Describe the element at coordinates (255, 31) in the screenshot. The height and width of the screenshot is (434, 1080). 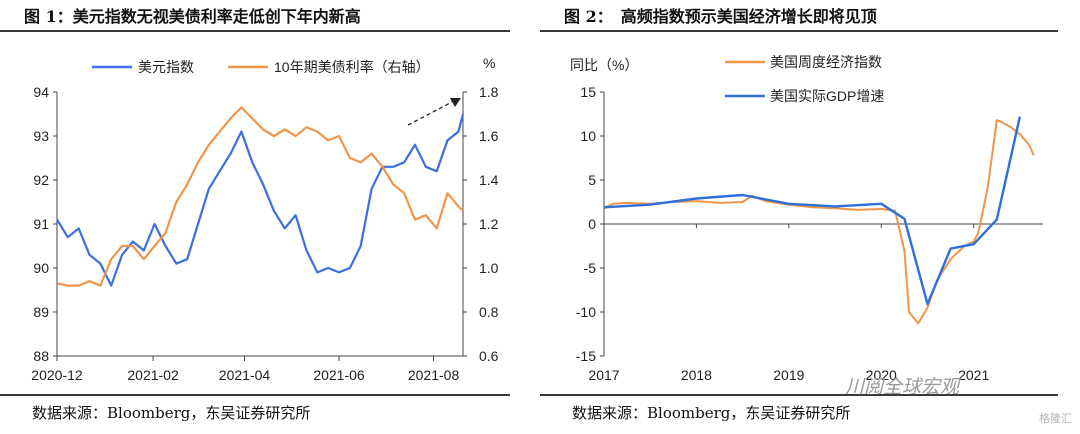
I see `figure-1-title-rule` at that location.